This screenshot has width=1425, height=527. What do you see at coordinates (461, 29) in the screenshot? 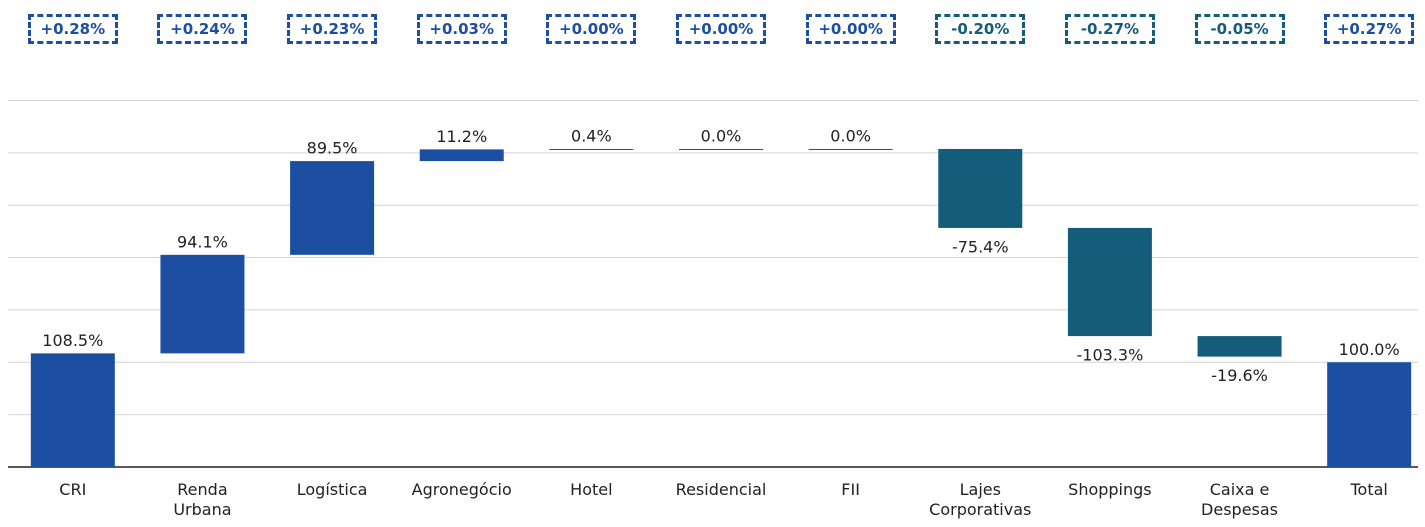
I see `contribution-box: +0.03%` at bounding box center [461, 29].